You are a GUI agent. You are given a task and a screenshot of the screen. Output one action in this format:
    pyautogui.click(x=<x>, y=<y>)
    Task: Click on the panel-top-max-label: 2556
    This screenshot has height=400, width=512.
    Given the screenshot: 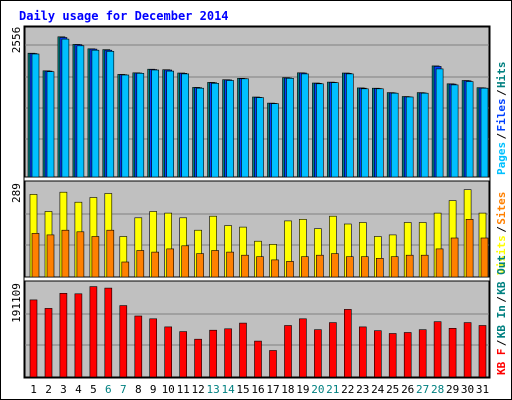 What is the action you would take?
    pyautogui.click(x=16, y=40)
    